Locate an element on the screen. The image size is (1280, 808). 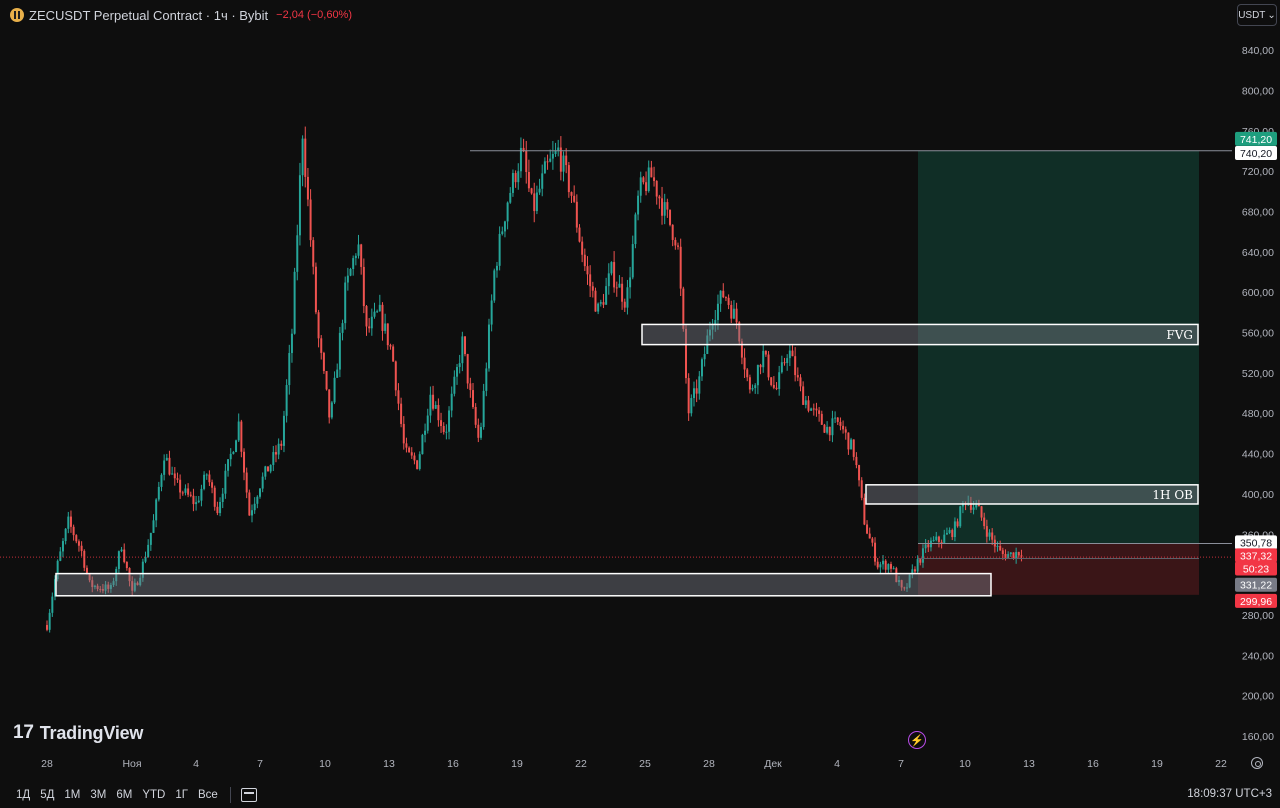
symbol-title: ZECUSDT Perpetual Contract · 1ч · Bybit is located at coordinates (149, 15).